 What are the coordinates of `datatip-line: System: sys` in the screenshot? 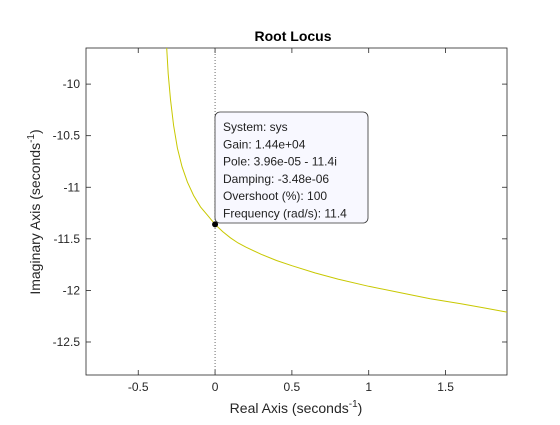 It's located at (255, 127).